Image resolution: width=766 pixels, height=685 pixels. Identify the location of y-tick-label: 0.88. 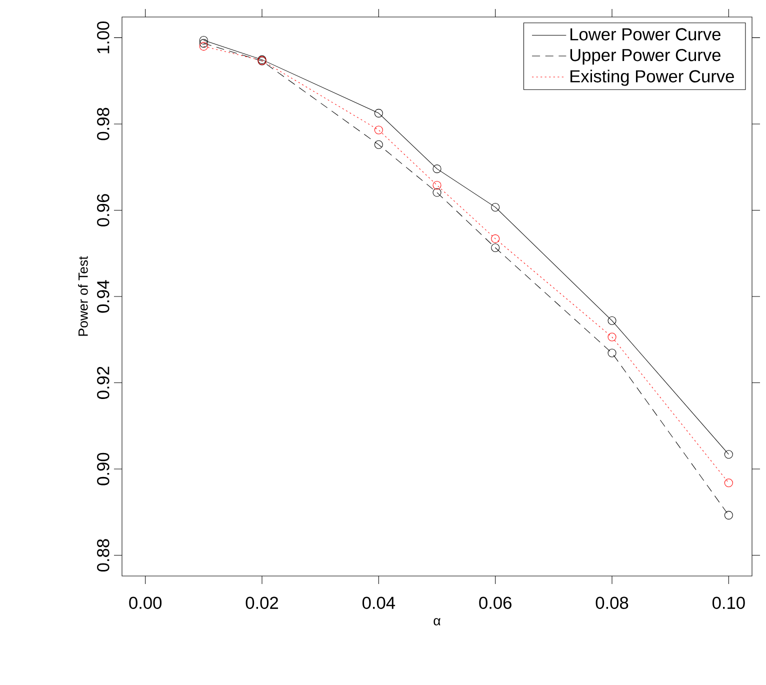
(103, 555).